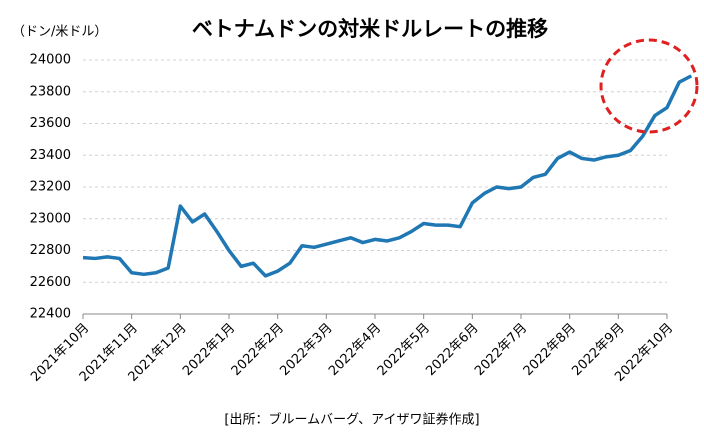 The width and height of the screenshot is (704, 443). Describe the element at coordinates (50, 91) in the screenshot. I see `y-tick-label: 23800` at that location.